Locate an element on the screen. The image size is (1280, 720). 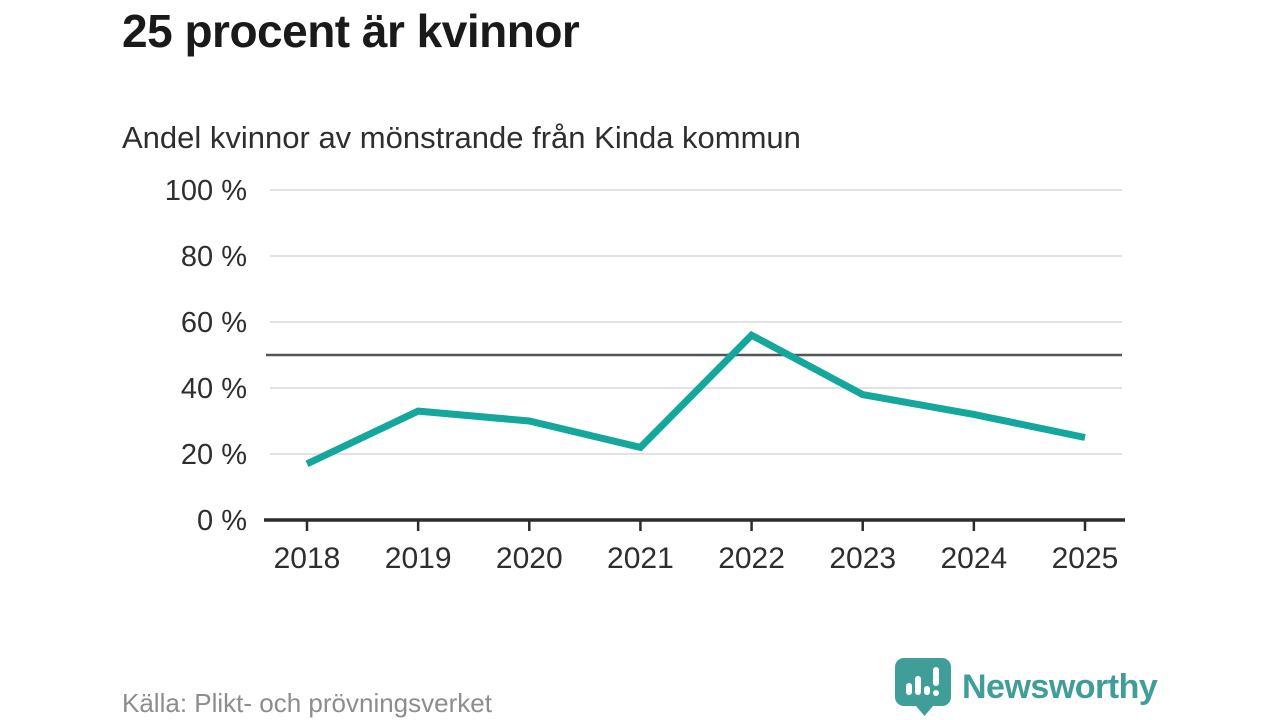
y-tick-label: 40 % is located at coordinates (214, 389).